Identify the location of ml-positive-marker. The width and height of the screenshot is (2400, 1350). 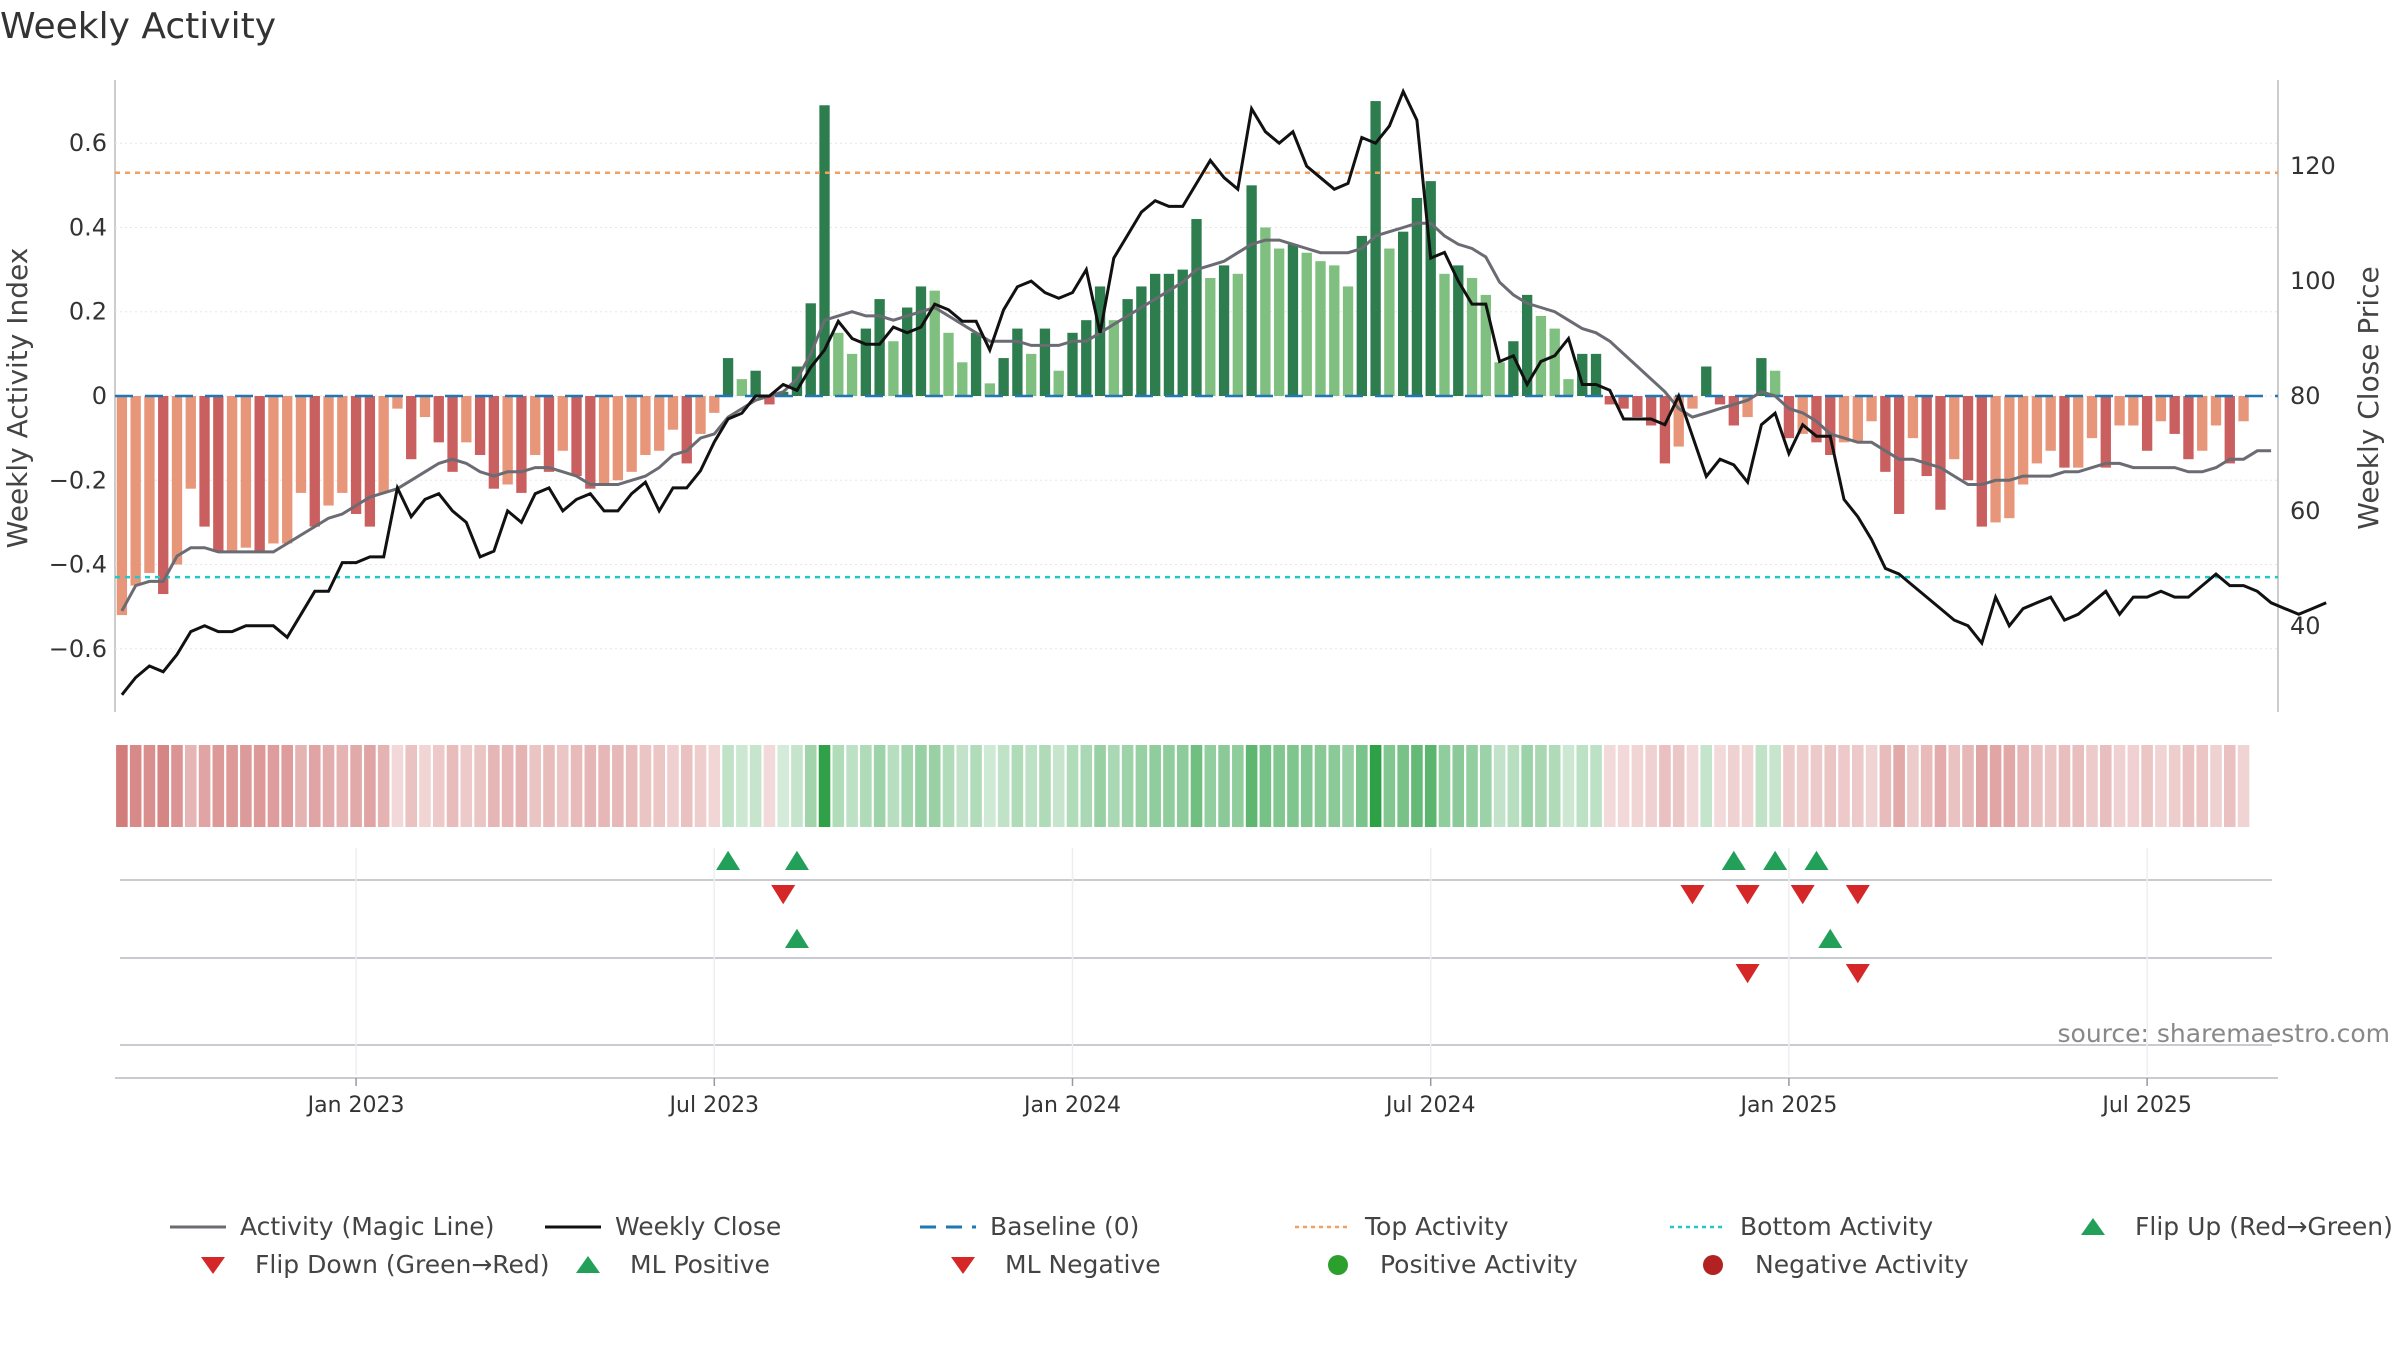
(796, 938).